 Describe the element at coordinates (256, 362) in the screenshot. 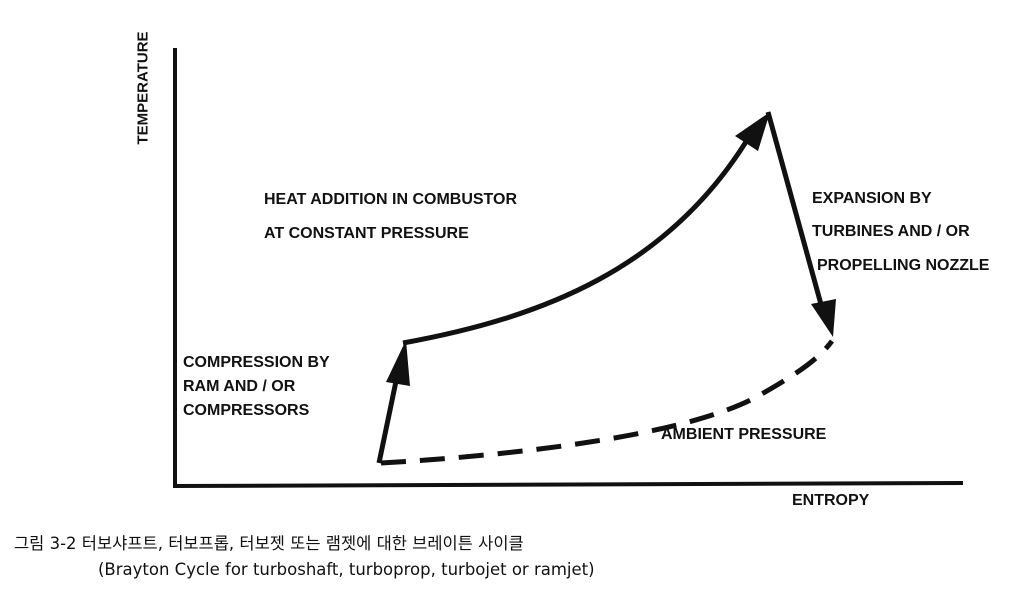

I see `compression-label-line1: COMPRESSION BY` at that location.